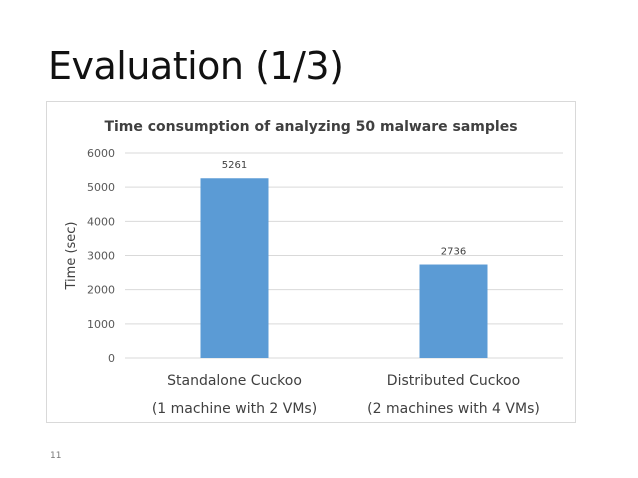 The image size is (638, 478). What do you see at coordinates (234, 165) in the screenshot?
I see `data-label: 5261` at bounding box center [234, 165].